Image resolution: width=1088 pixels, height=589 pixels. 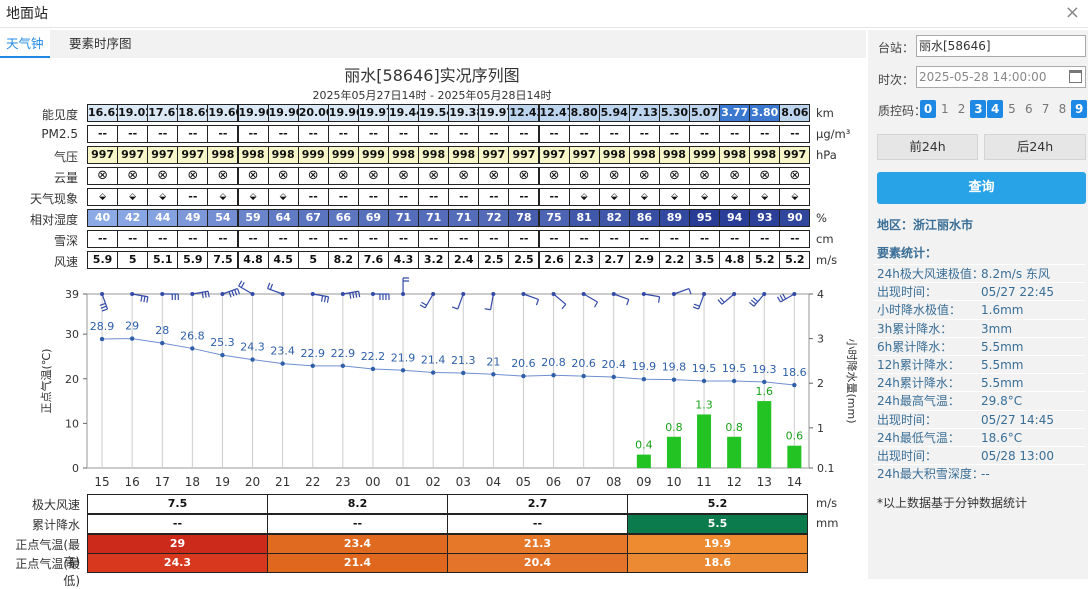 I want to click on qc-code-7: 7, so click(x=1045, y=109).